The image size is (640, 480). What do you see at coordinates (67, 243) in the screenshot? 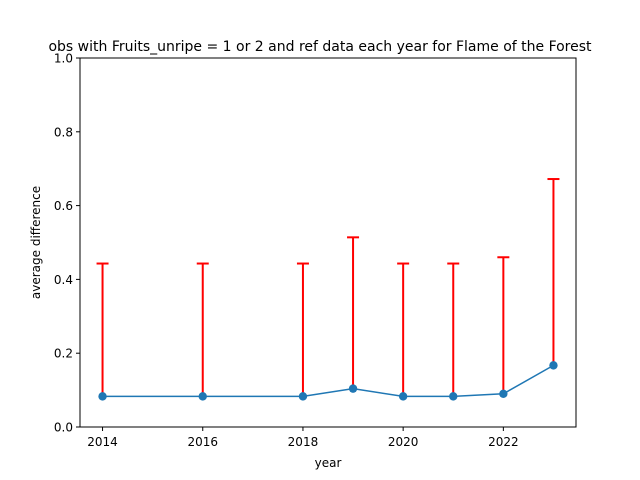
I see `y-axis-ticks: 0.0 0.2 0.4 0.6 0.8 1.0` at bounding box center [67, 243].